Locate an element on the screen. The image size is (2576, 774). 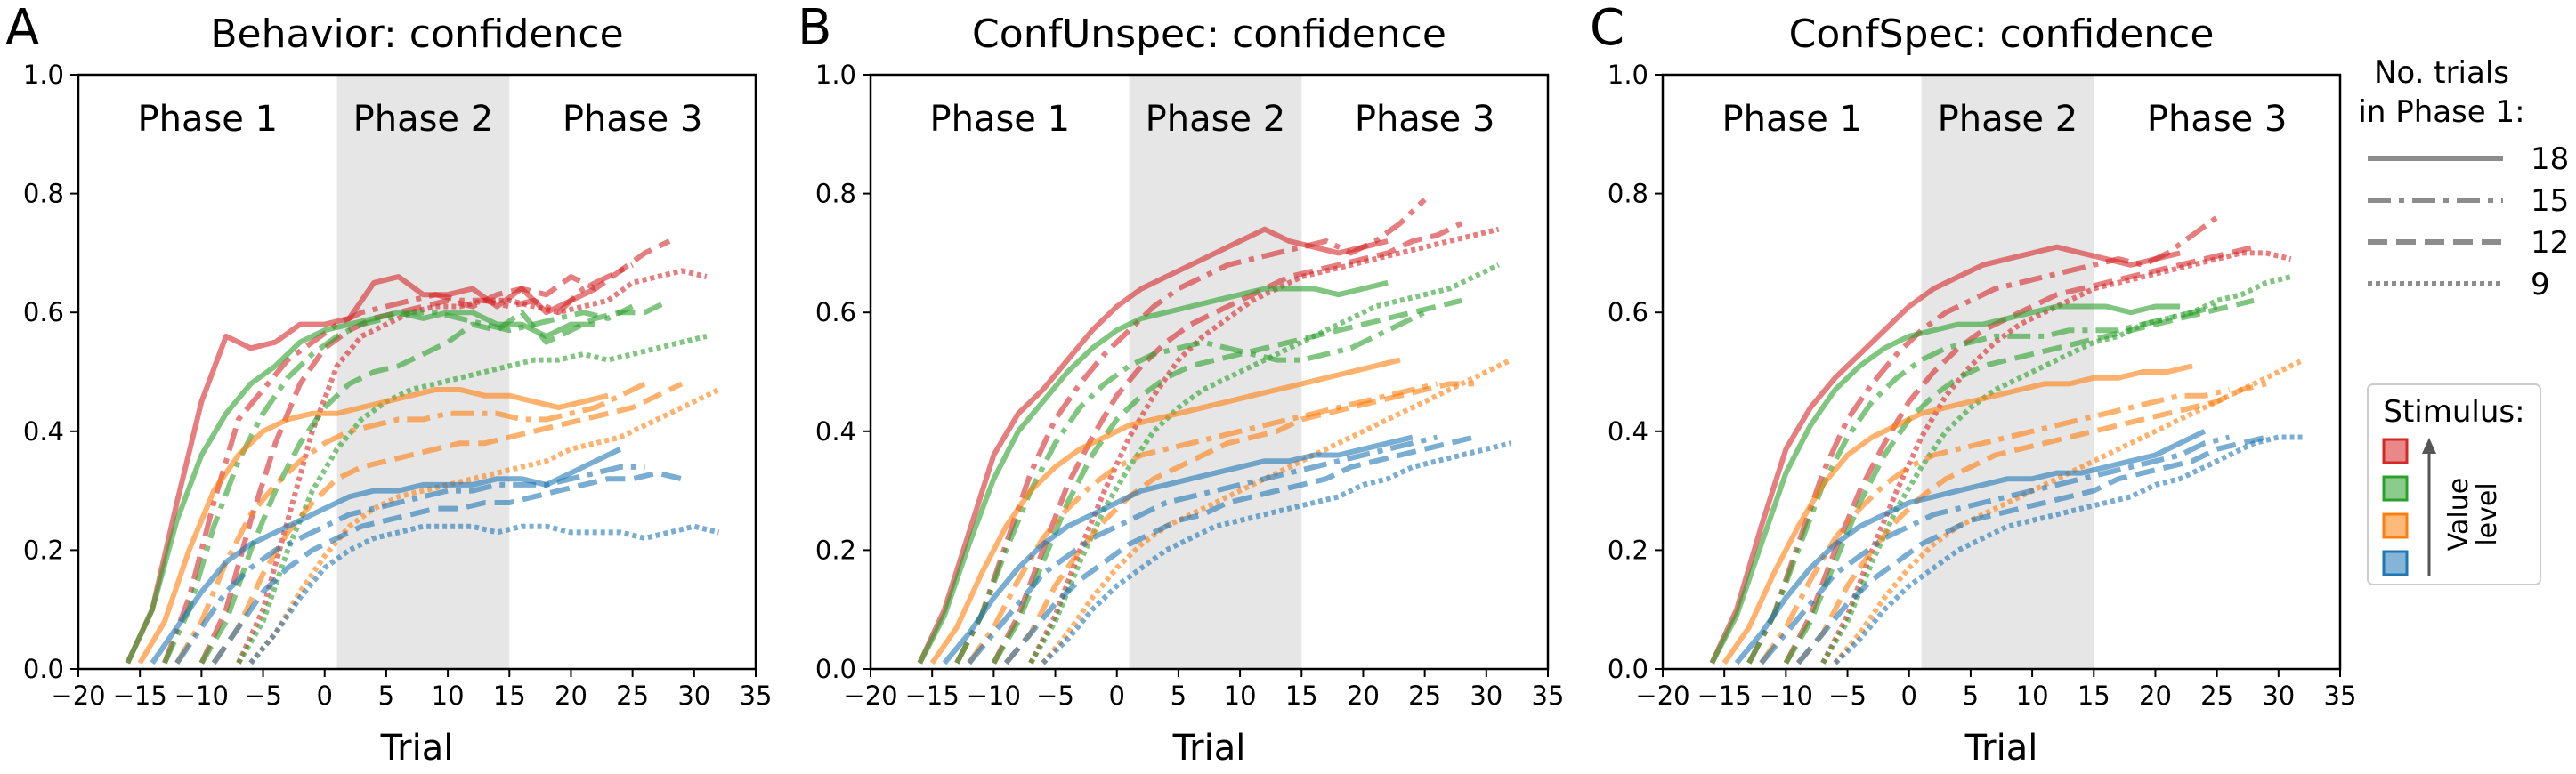
value-arrow-head-icon is located at coordinates (2429, 446).